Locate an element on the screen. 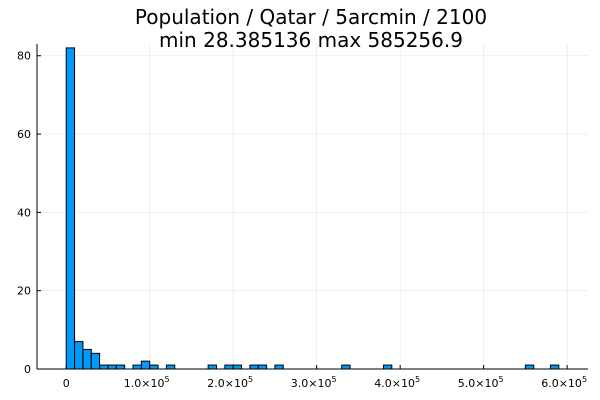 The image size is (600, 400). x-tick-label: 1.0×10⁵ is located at coordinates (147, 382).